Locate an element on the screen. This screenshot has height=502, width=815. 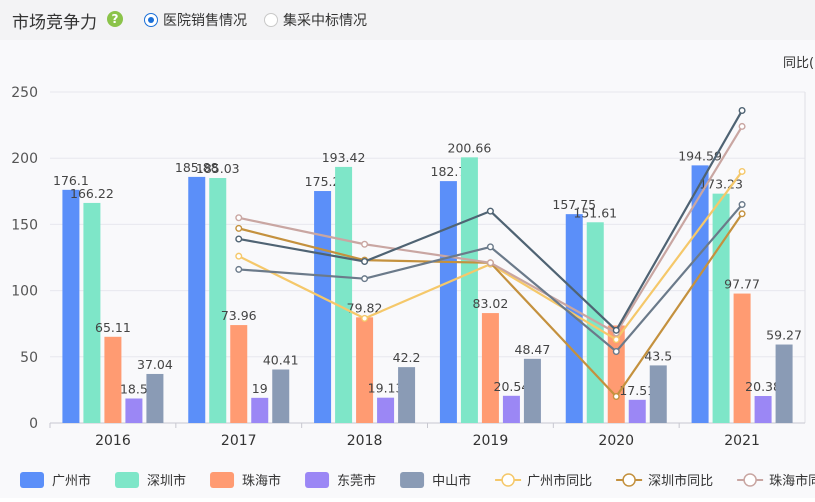
question-icon: ? is located at coordinates (115, 19).